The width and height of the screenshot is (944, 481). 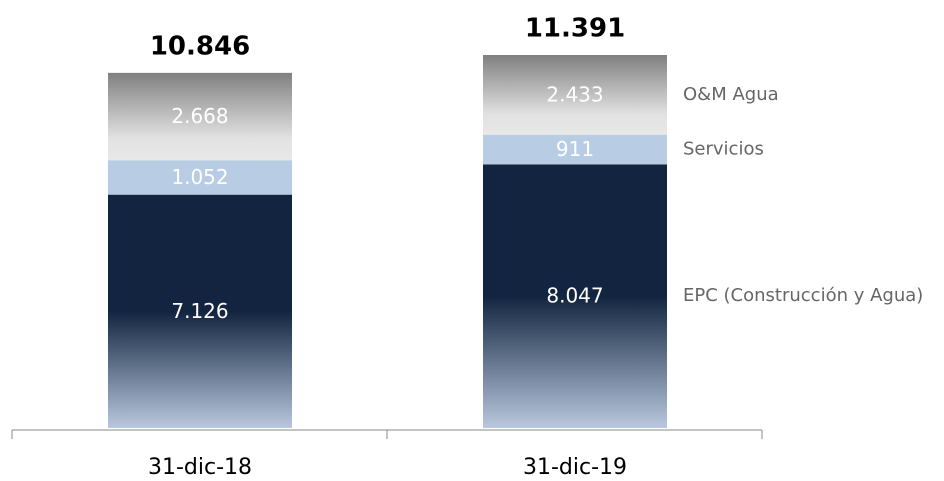 I want to click on total-label: 11.391, so click(x=575, y=29).